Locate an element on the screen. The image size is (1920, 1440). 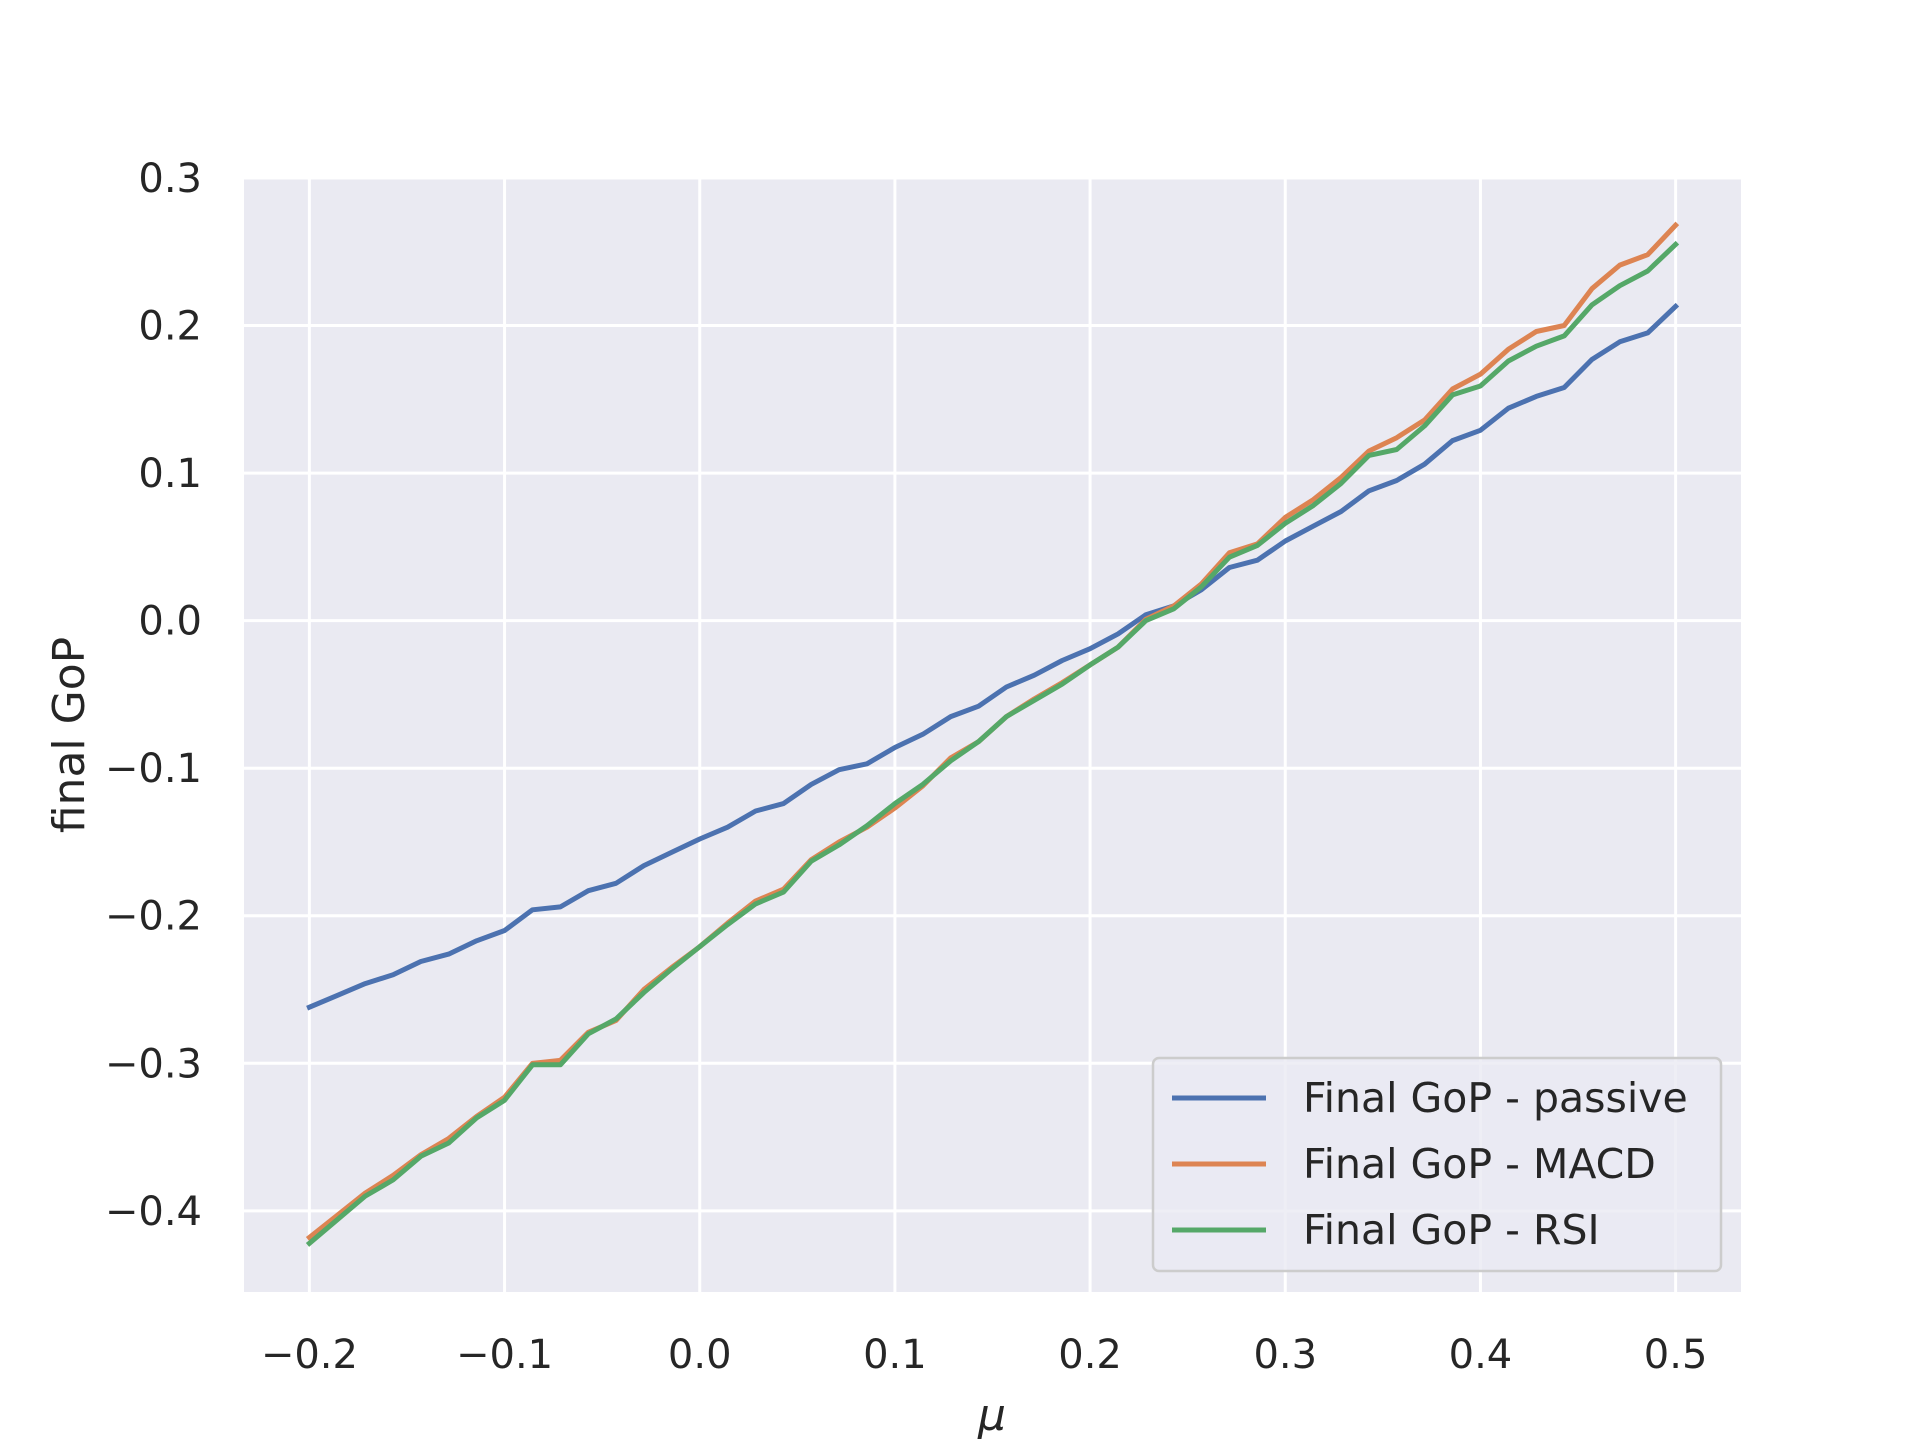
legend-box is located at coordinates (1437, 1164).